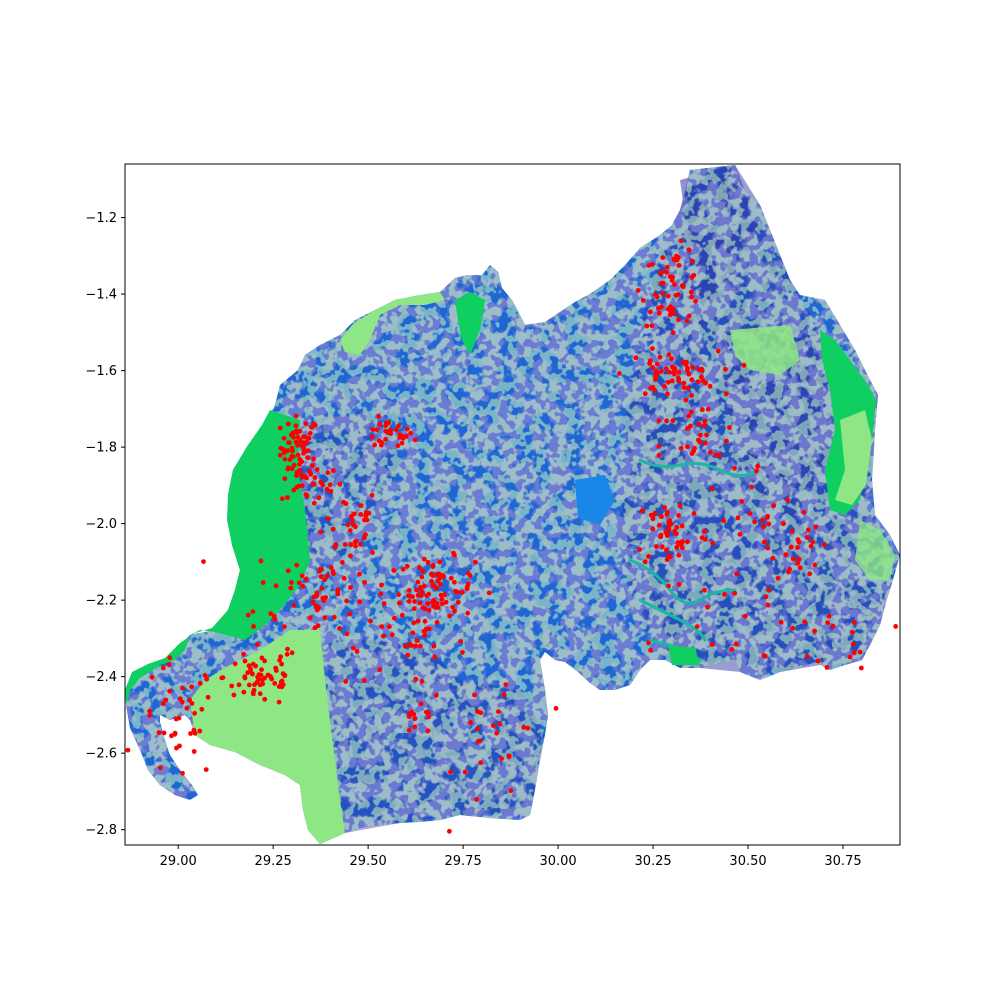 This screenshot has width=1000, height=1004. Describe the element at coordinates (463, 861) in the screenshot. I see `x-tick-label: 29.75` at that location.